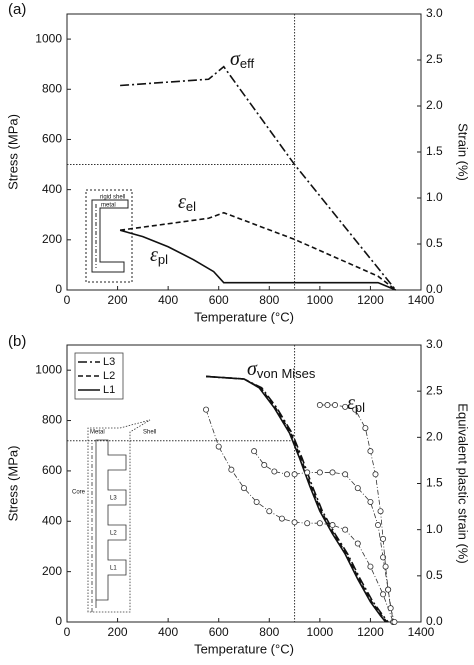 This screenshot has width=474, height=665. Describe the element at coordinates (118, 632) in the screenshot. I see `x-tick-label: 200` at that location.